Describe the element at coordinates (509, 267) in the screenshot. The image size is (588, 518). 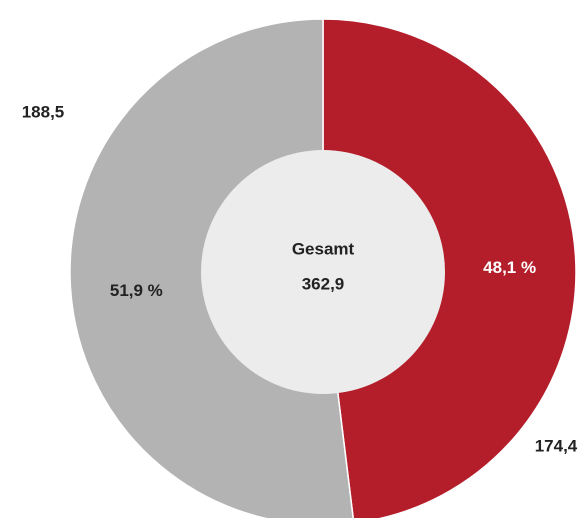
I see `percent-label: 48,1 %` at that location.